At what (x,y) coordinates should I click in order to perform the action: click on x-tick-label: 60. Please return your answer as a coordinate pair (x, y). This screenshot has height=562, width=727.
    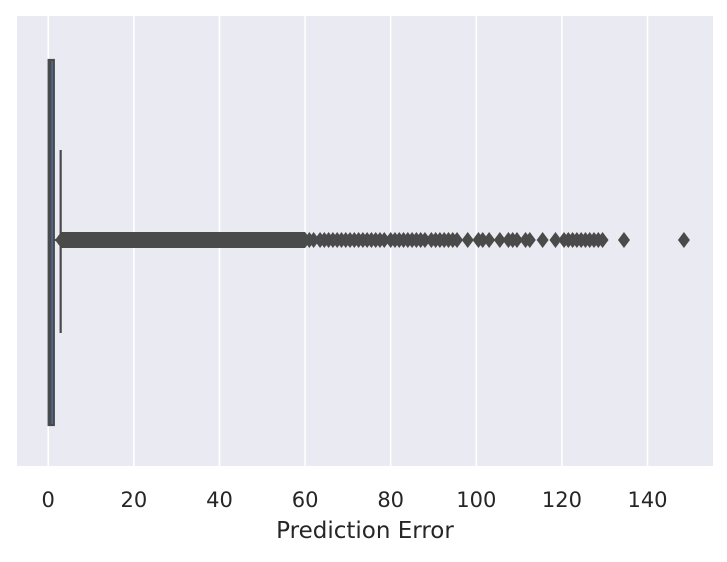
    Looking at the image, I should click on (305, 500).